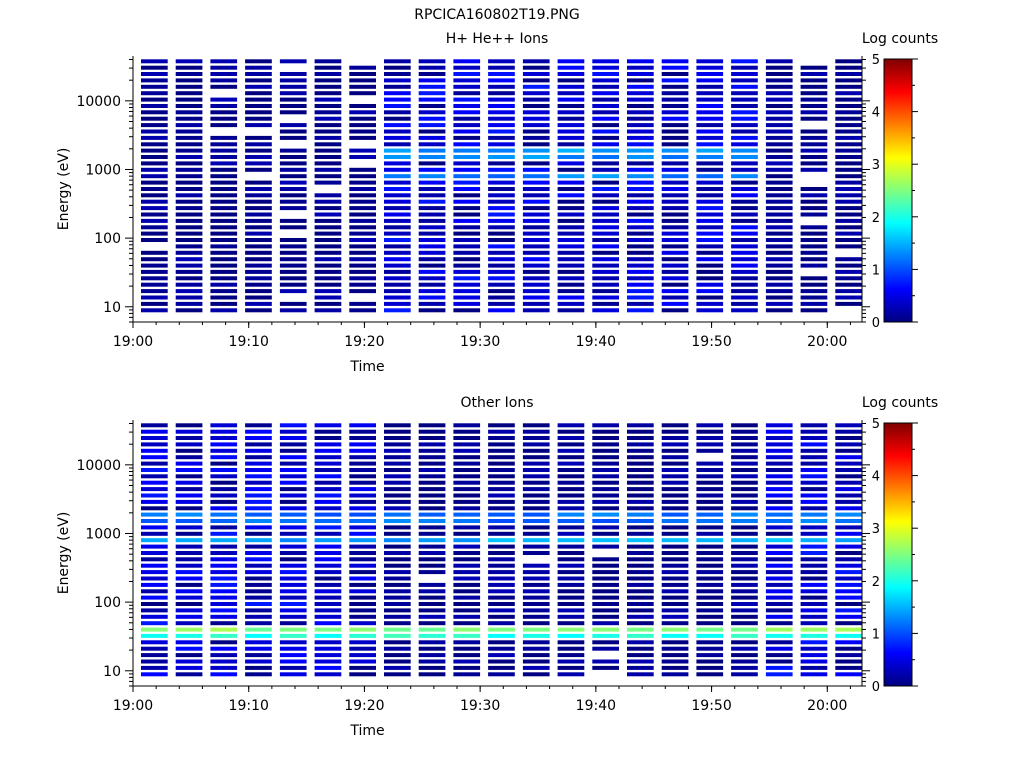 The width and height of the screenshot is (1024, 768). What do you see at coordinates (898, 190) in the screenshot?
I see `colorbar` at bounding box center [898, 190].